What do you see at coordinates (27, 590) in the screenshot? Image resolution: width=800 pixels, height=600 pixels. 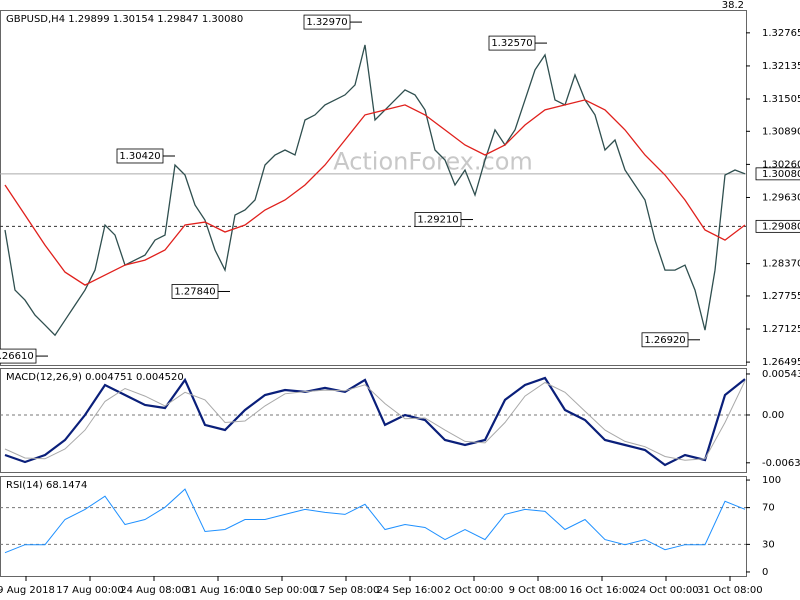 I see `x-tick-label: 9 Aug 2018` at bounding box center [27, 590].